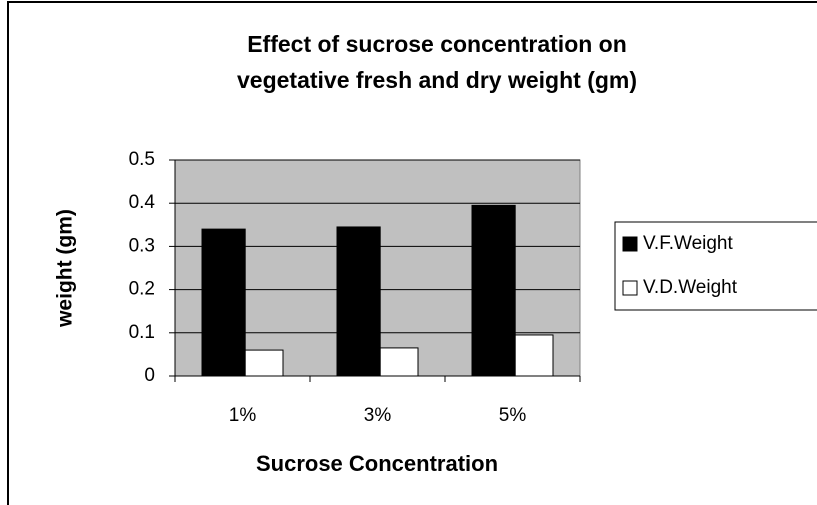 Image resolution: width=817 pixels, height=505 pixels. What do you see at coordinates (377, 463) in the screenshot?
I see `x-axis-label: Sucrose Concentration` at bounding box center [377, 463].